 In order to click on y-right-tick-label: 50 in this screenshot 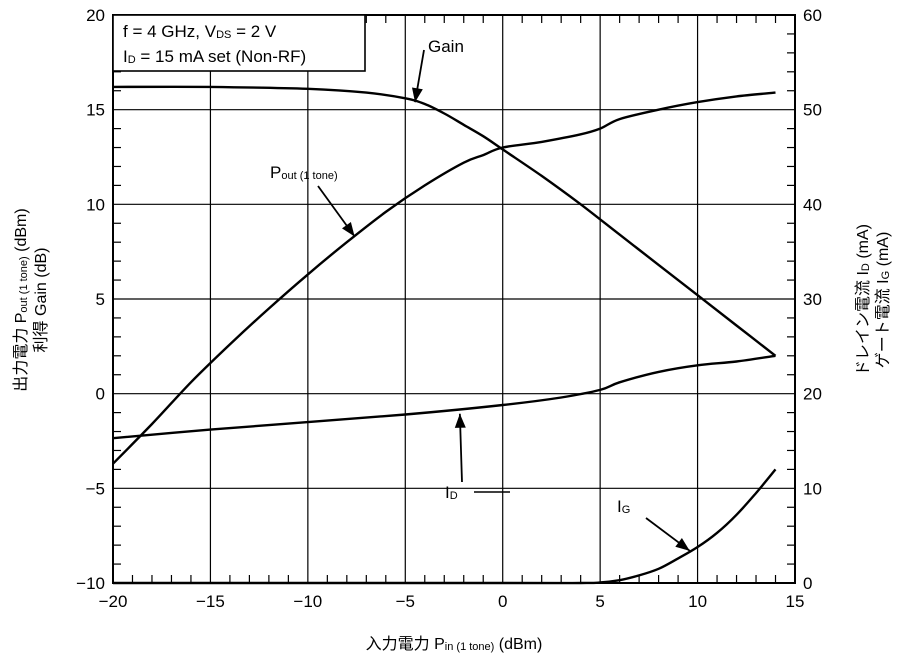, I will do `click(812, 110)`.